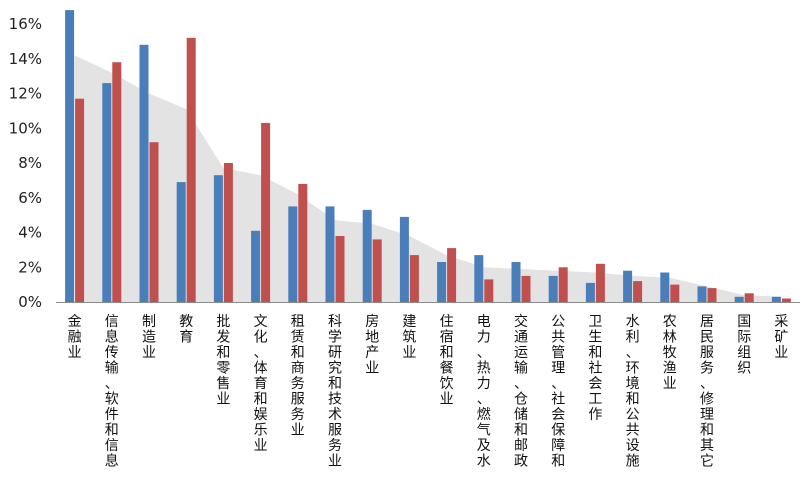 This screenshot has height=486, width=806. What do you see at coordinates (25, 128) in the screenshot?
I see `y-tick-label: 10%` at bounding box center [25, 128].